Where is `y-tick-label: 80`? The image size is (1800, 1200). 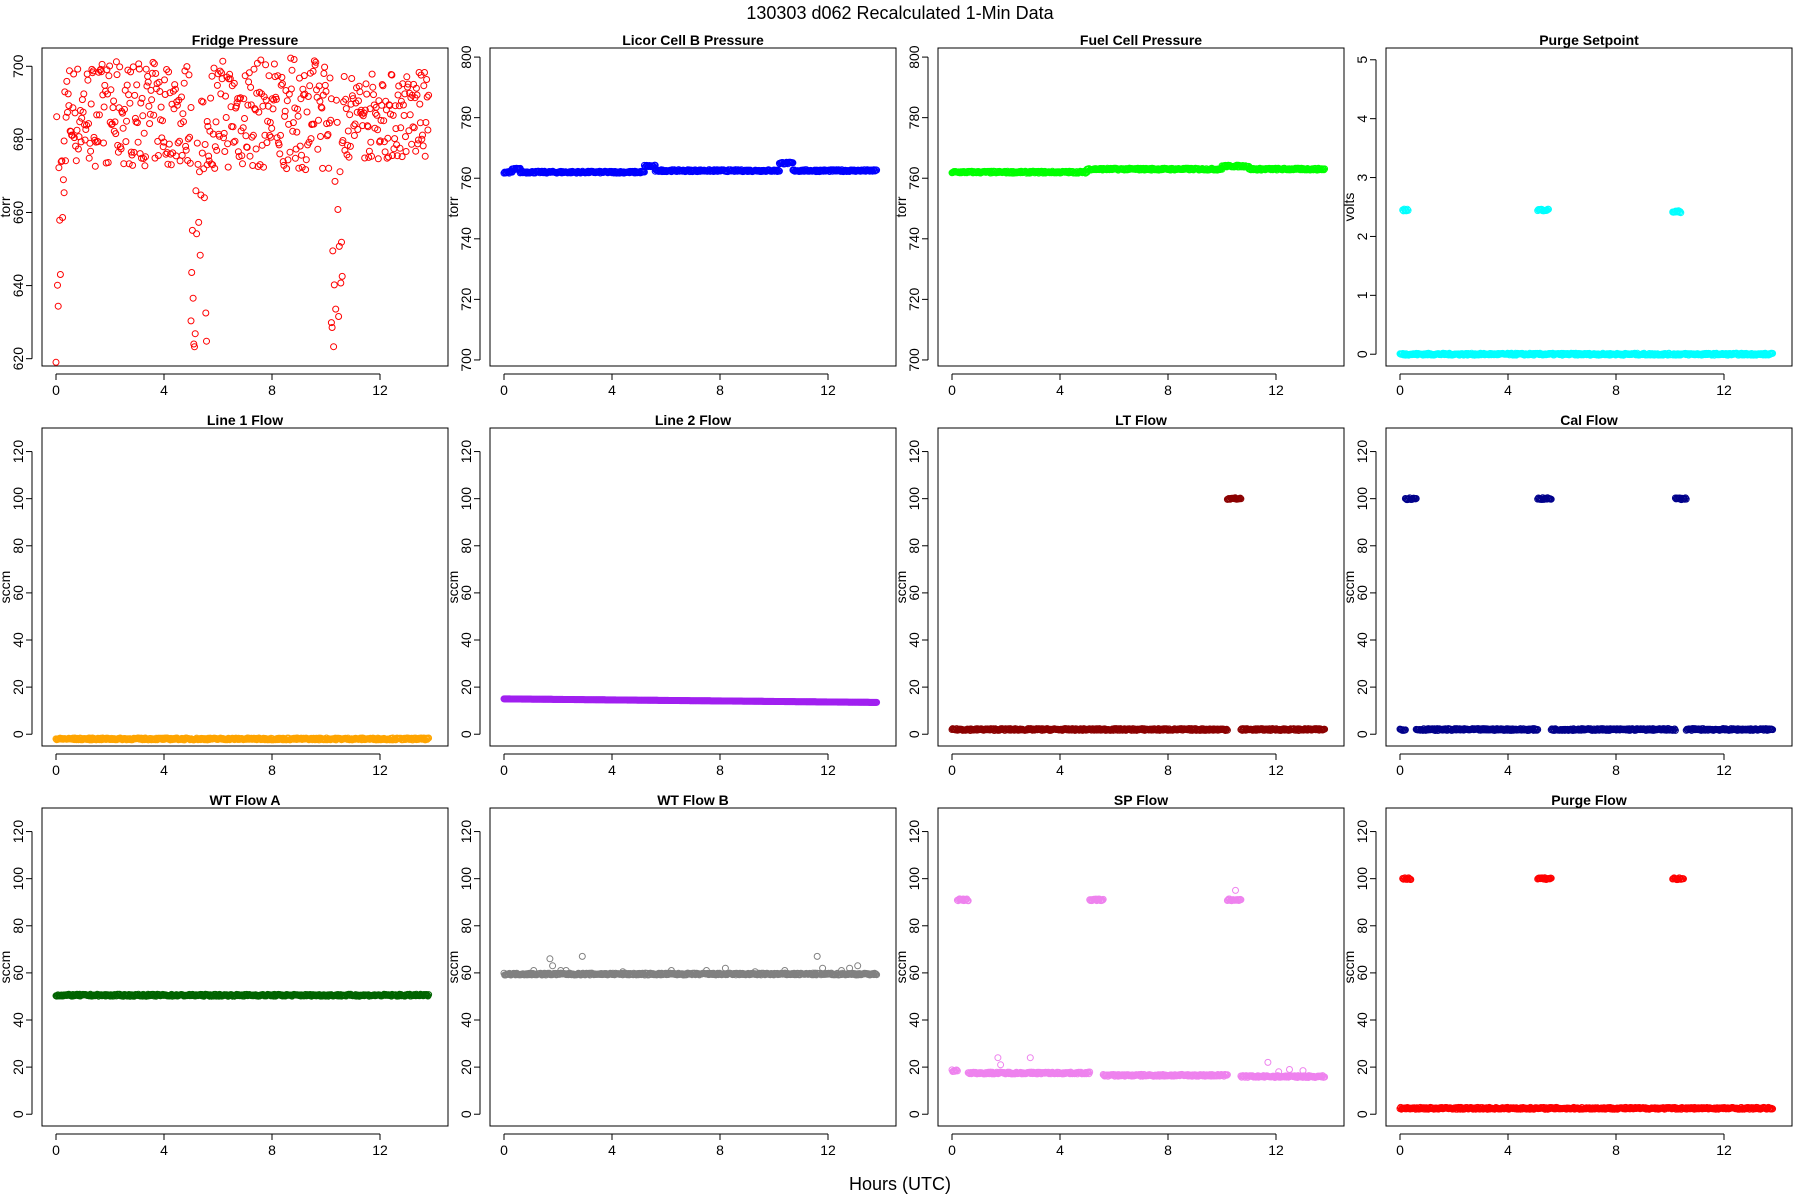 y-tick-label: 80 is located at coordinates (466, 546).